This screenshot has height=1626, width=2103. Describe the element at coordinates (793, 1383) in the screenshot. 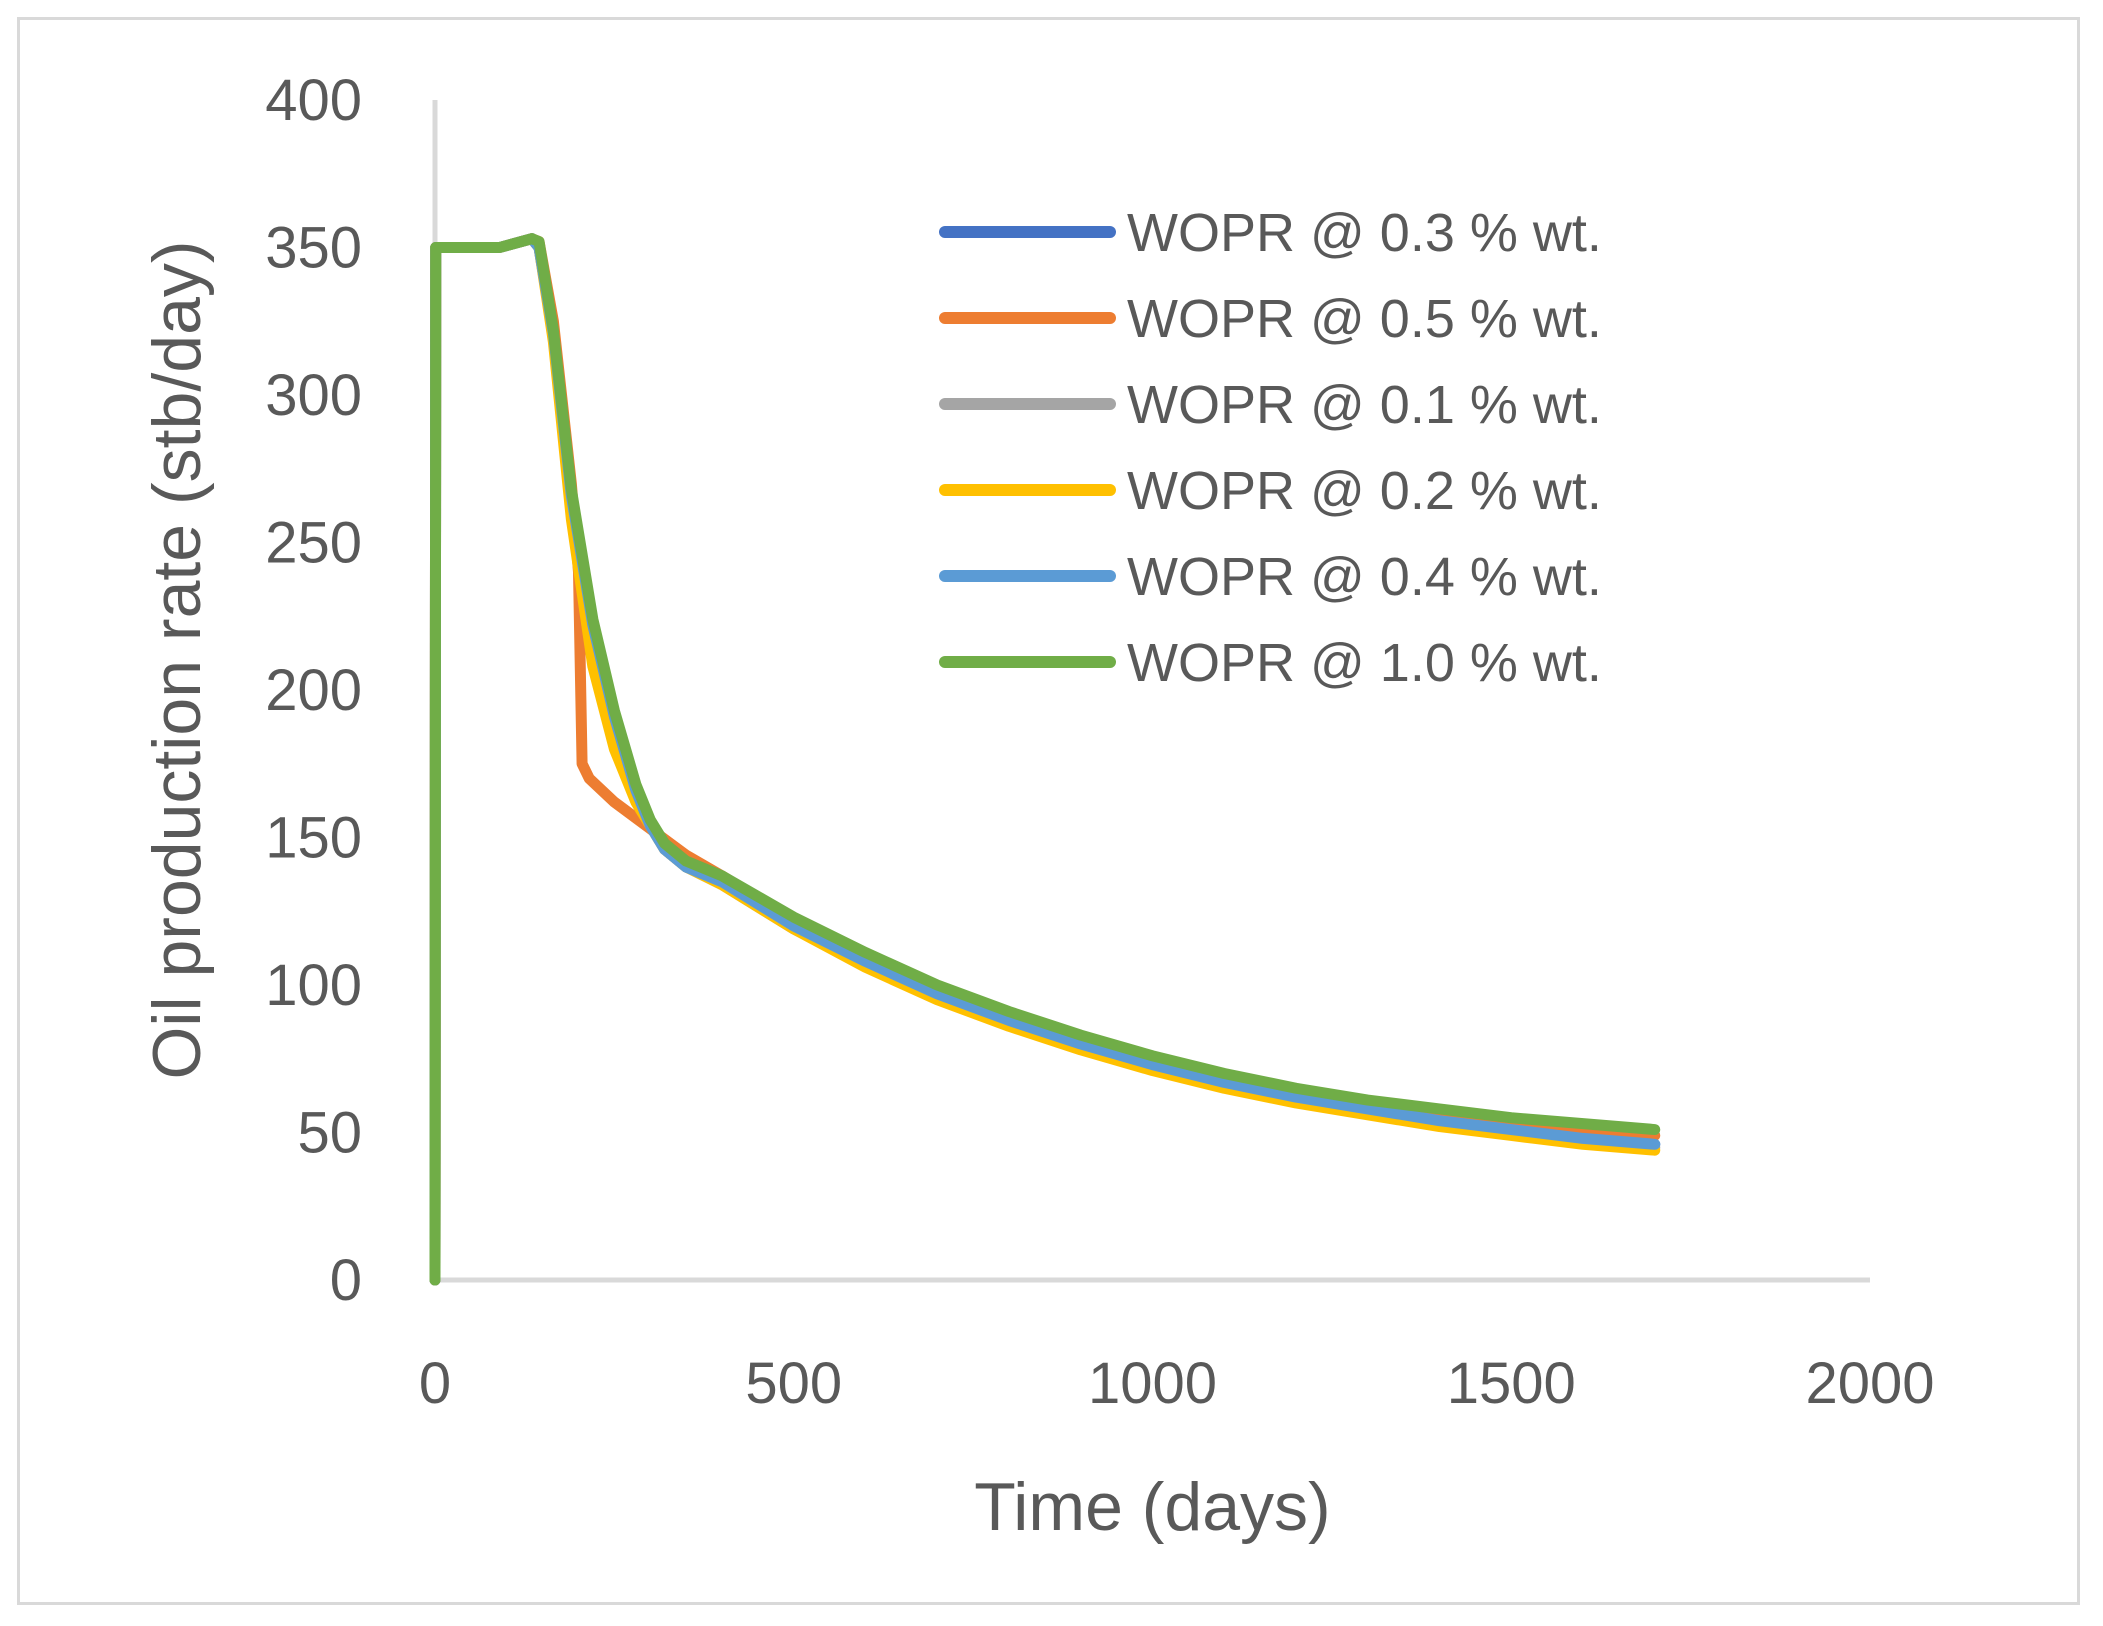

I see `x-tick-label: 500` at that location.